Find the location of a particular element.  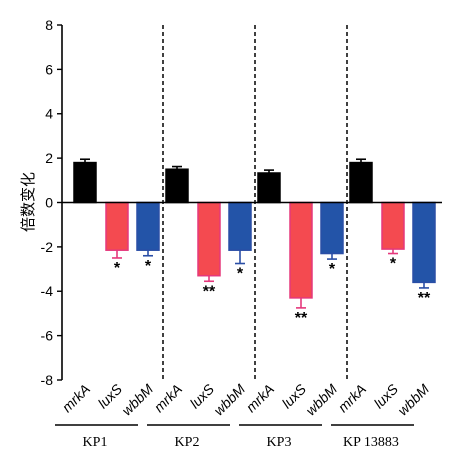

y-axis: 8 6 4 2 0 -2 -4 -6 -8 is located at coordinates (52, 202).